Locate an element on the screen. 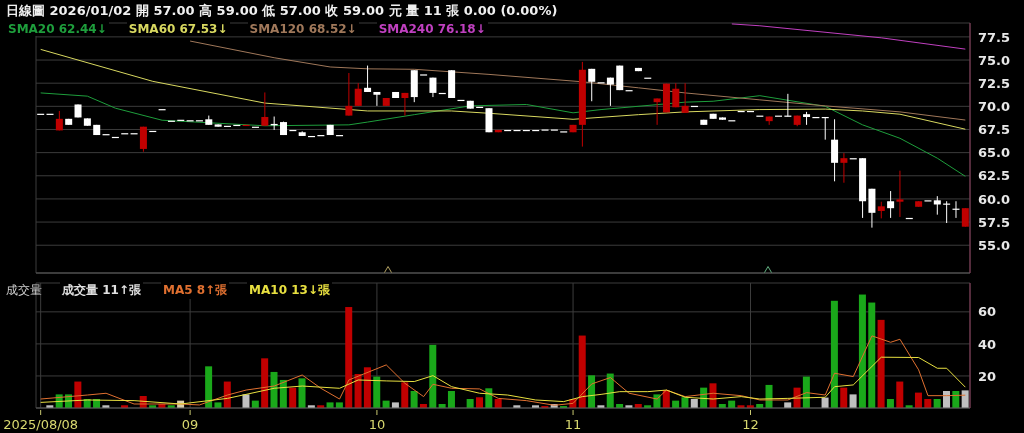 This screenshot has width=1024, height=433. y-tick-label: 75.0 is located at coordinates (994, 60).